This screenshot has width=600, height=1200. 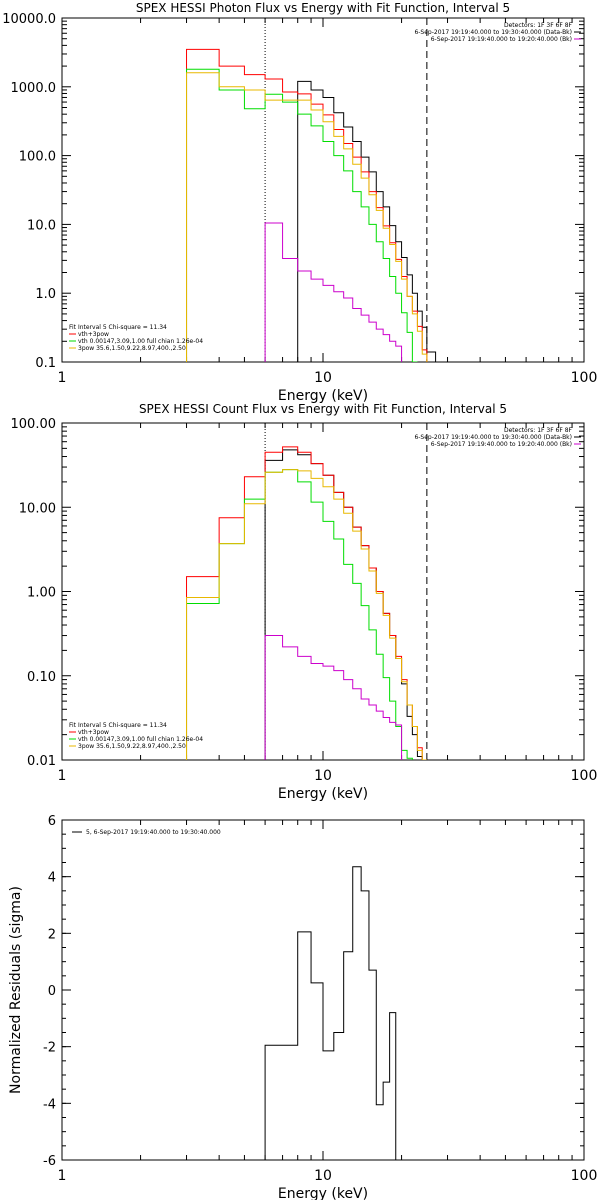 I want to click on series-line-vth, so click(x=299, y=614).